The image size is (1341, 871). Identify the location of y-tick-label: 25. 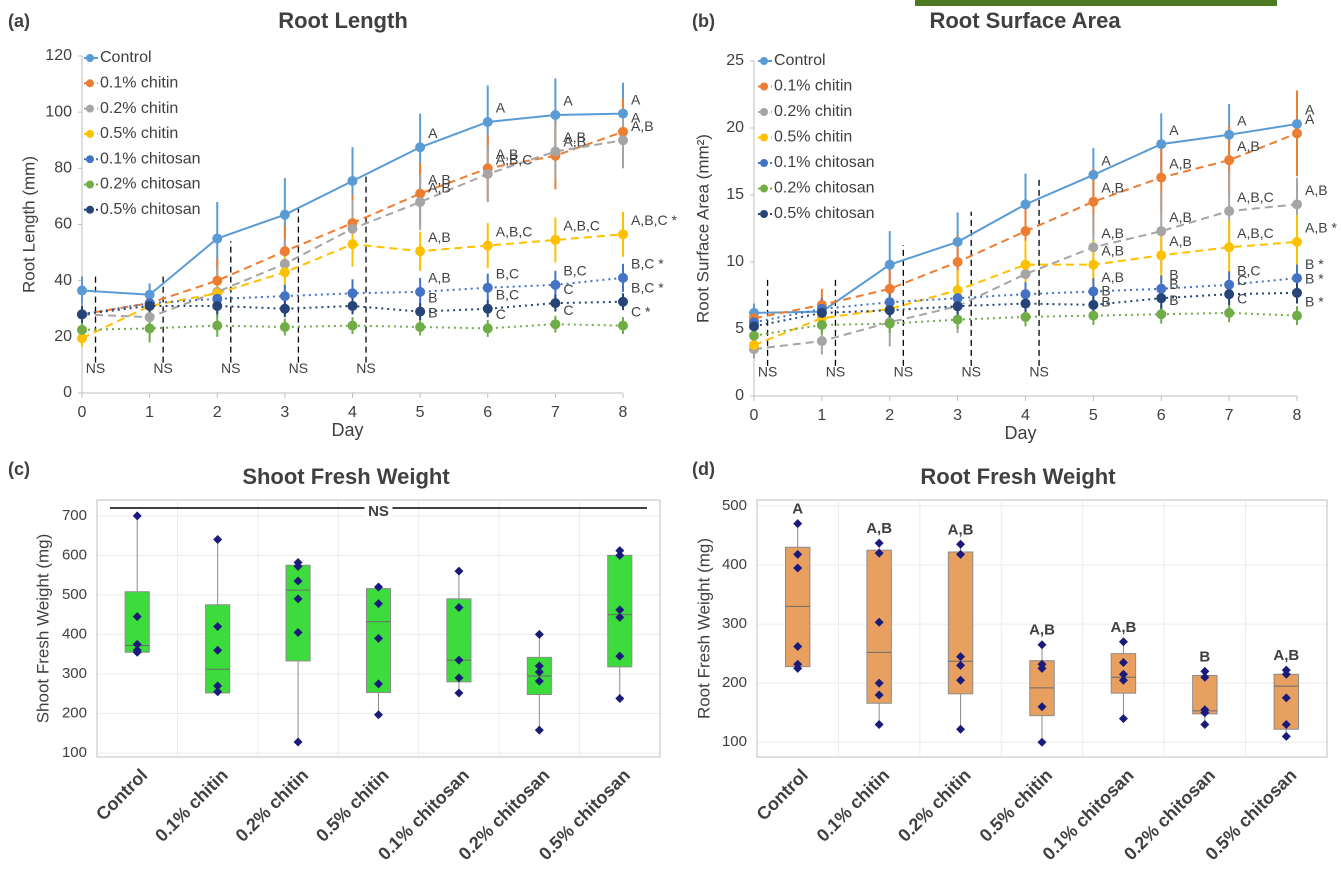
(735, 60).